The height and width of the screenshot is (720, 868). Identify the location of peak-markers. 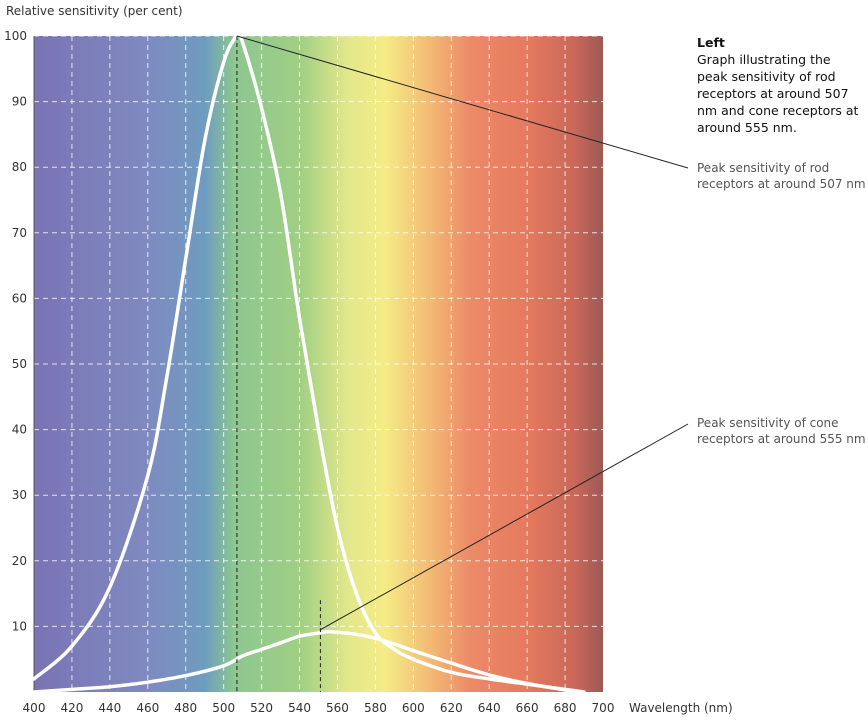
(278, 364).